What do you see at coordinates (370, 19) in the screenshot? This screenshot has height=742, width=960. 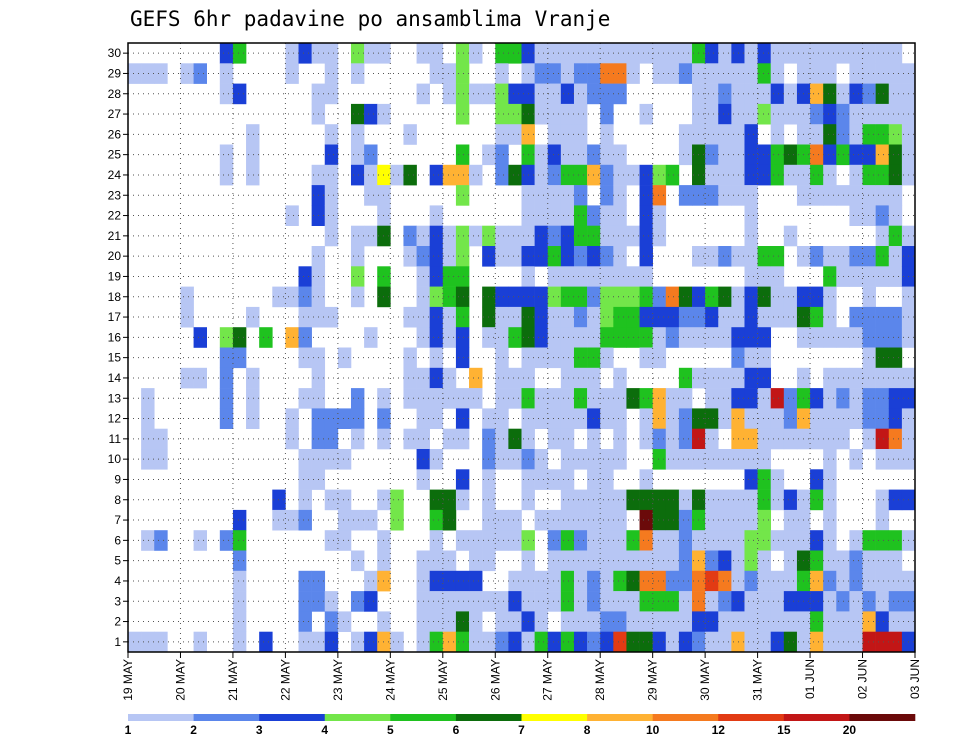 I see `chart-title: GEFS 6hr padavine po ansamblima Vranje` at bounding box center [370, 19].